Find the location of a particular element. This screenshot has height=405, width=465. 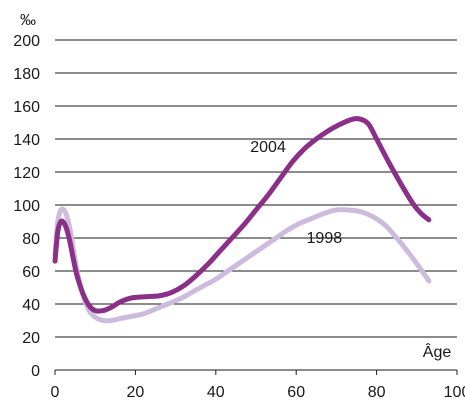

y-tick-label-100: 100 is located at coordinates (26, 206).